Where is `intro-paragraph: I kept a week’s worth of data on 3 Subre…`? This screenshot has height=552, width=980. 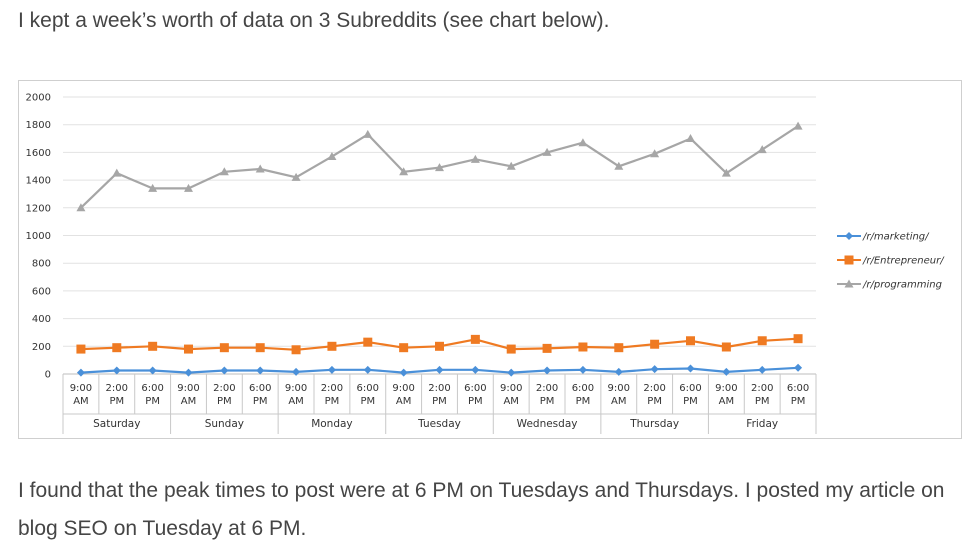
intro-paragraph: I kept a week’s worth of data on 3 Subre… is located at coordinates (313, 21).